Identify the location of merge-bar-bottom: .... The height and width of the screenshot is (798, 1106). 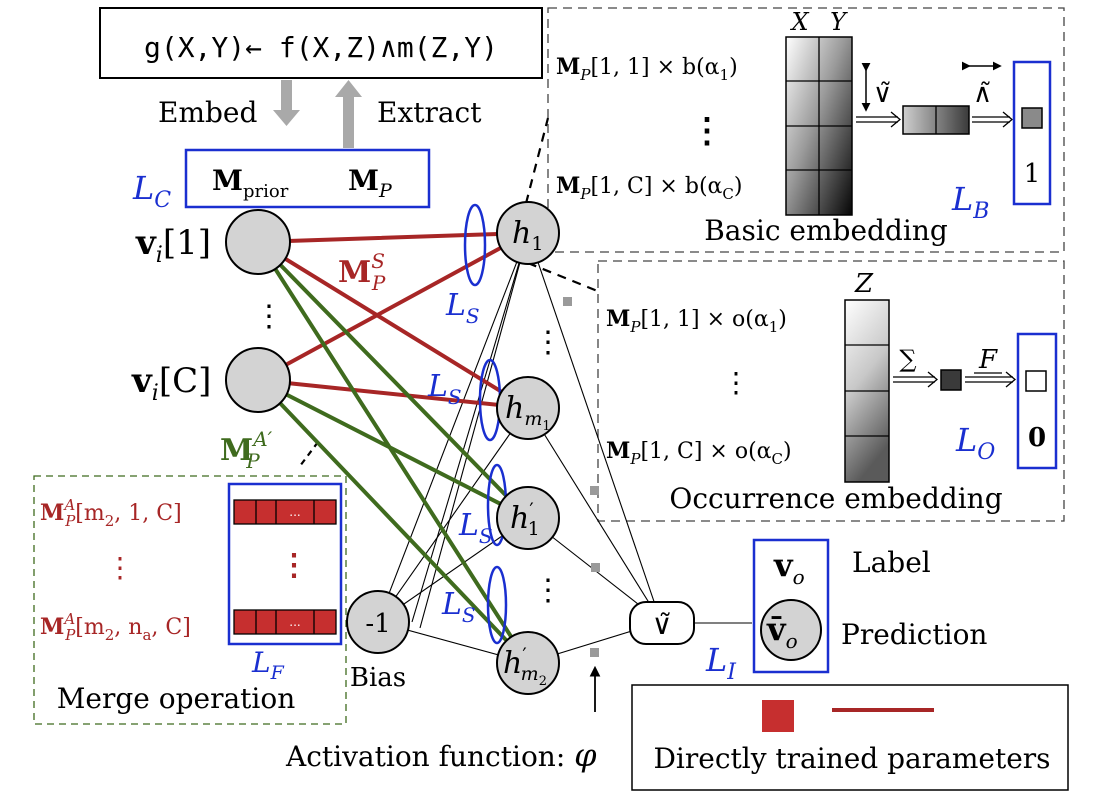
(285, 622).